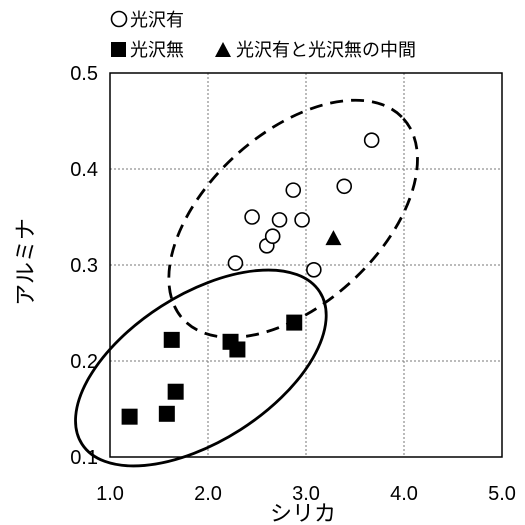 This screenshot has height=525, width=525. I want to click on x-tick-label: 5.0, so click(502, 494).